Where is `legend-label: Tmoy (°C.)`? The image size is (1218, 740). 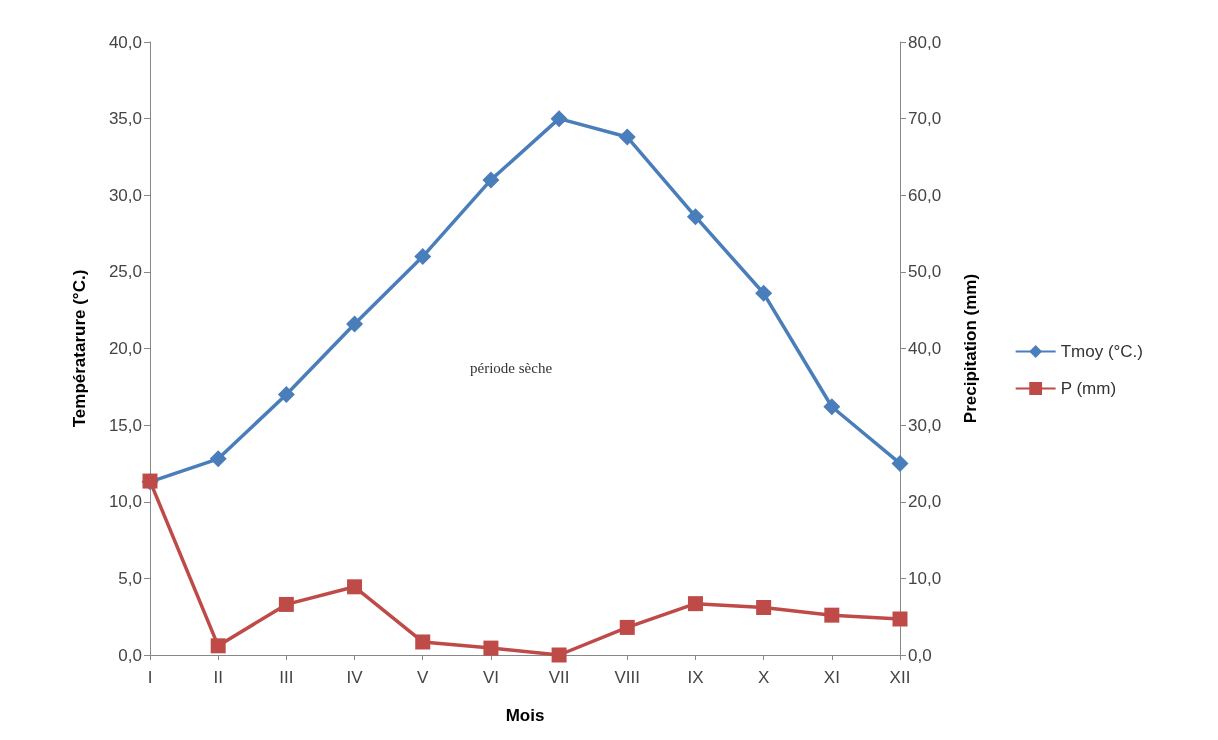
legend-label: Tmoy (°C.) is located at coordinates (1101, 351).